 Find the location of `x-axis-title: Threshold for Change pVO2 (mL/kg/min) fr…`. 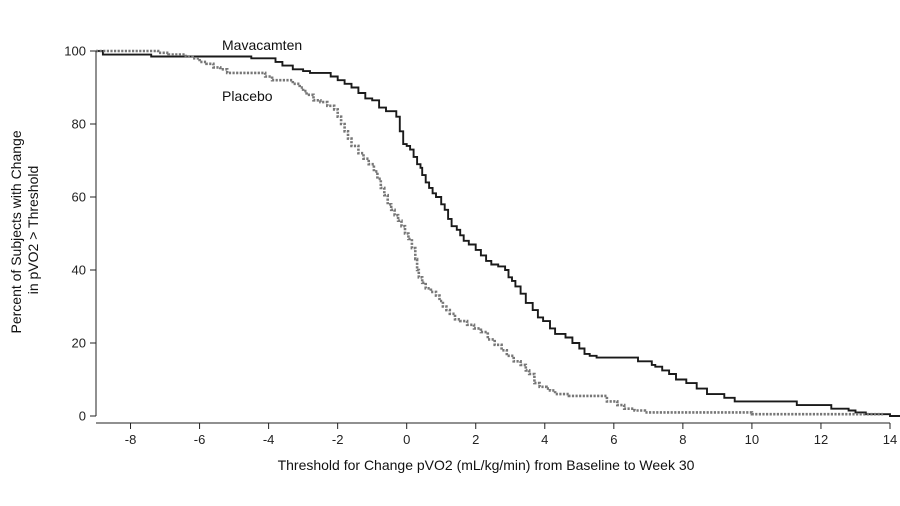

x-axis-title: Threshold for Change pVO2 (mL/kg/min) fr… is located at coordinates (486, 465).